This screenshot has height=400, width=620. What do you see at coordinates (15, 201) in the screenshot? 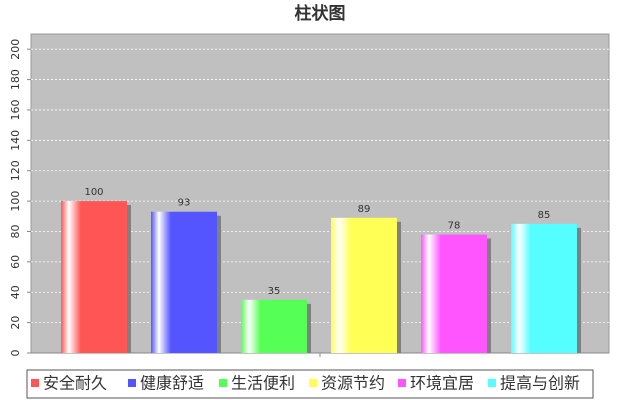
I see `y-tick-label: 100` at bounding box center [15, 201].